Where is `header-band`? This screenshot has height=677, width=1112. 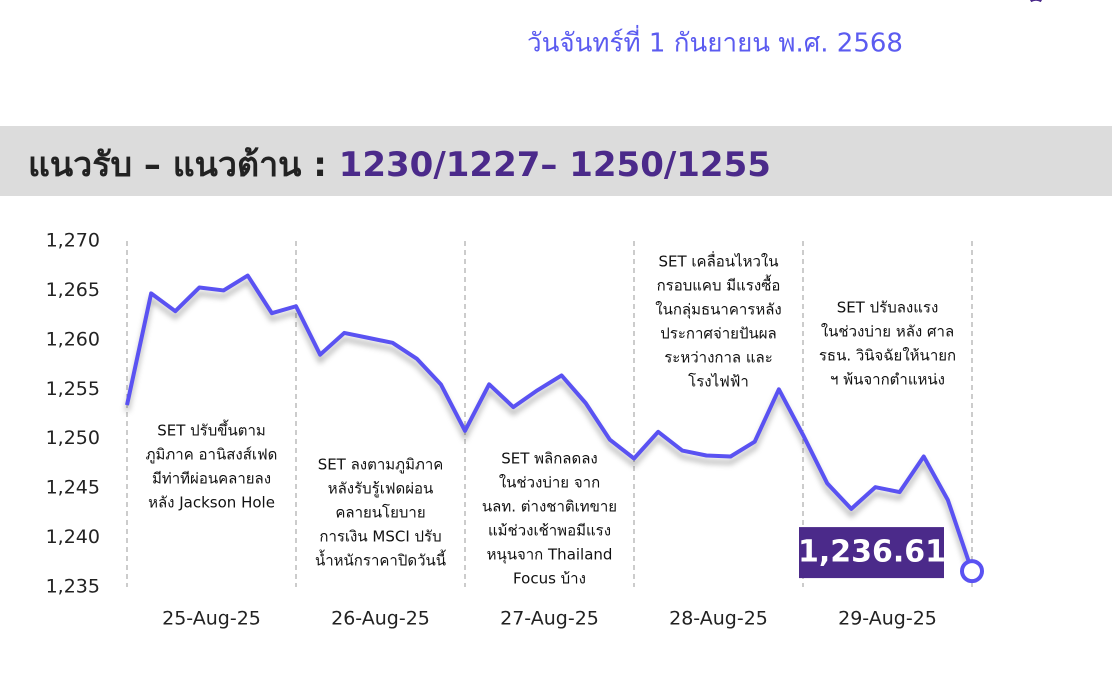 header-band is located at coordinates (556, 161).